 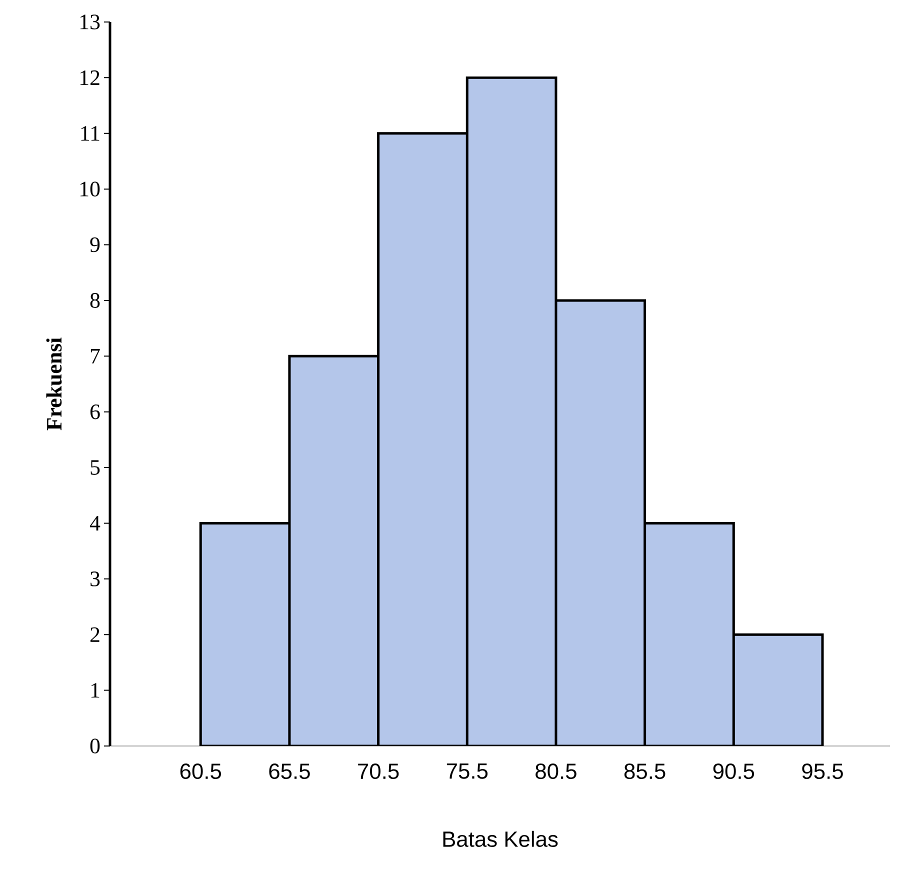 What do you see at coordinates (95, 579) in the screenshot?
I see `y-tick-label: 3` at bounding box center [95, 579].